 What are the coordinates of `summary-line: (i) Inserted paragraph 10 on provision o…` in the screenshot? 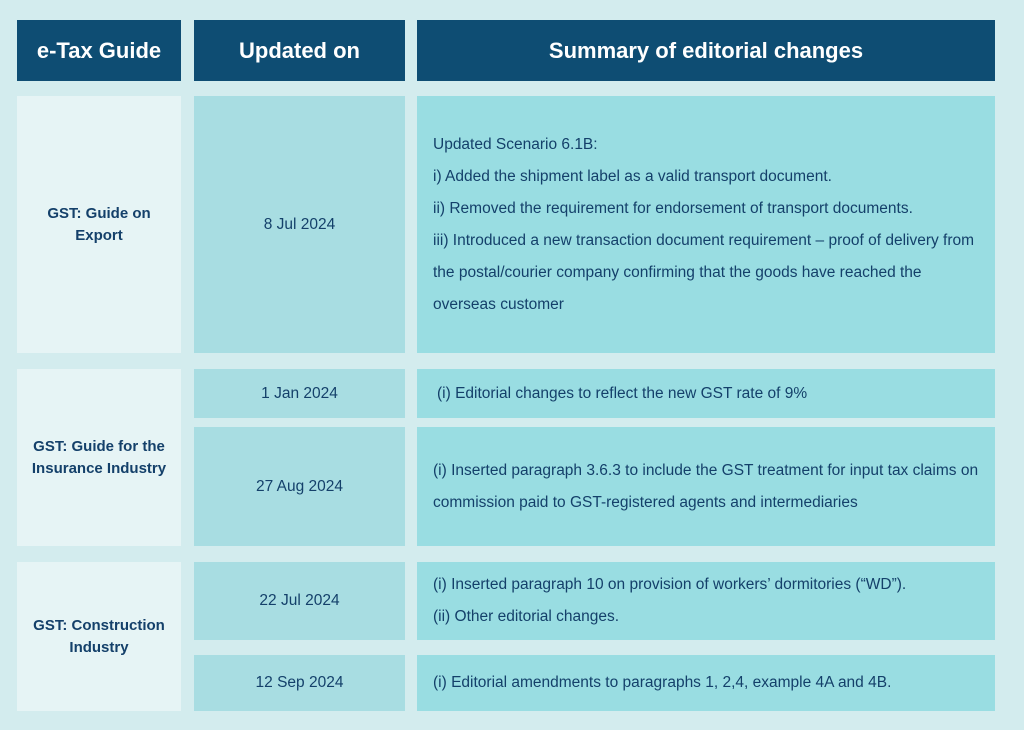 It's located at (670, 584).